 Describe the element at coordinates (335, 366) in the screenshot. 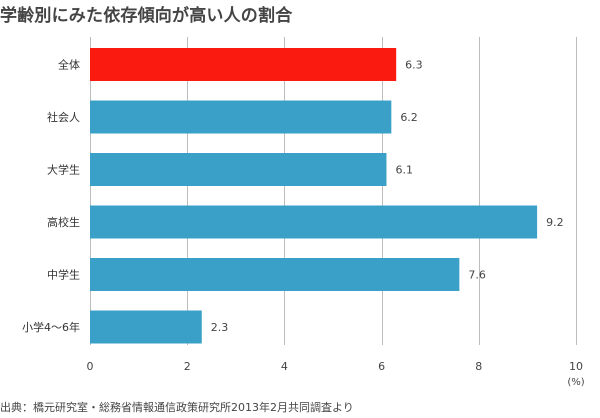

I see `x-axis-ticks: 0 2 4 6 8 10` at that location.